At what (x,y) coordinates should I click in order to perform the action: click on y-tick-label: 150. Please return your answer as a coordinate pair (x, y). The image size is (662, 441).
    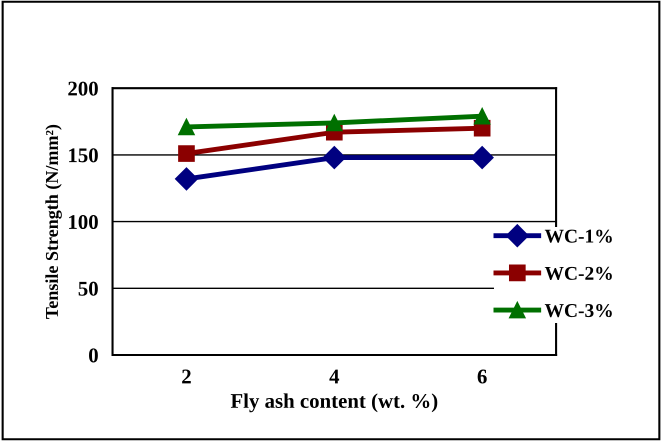
    Looking at the image, I should click on (83, 155).